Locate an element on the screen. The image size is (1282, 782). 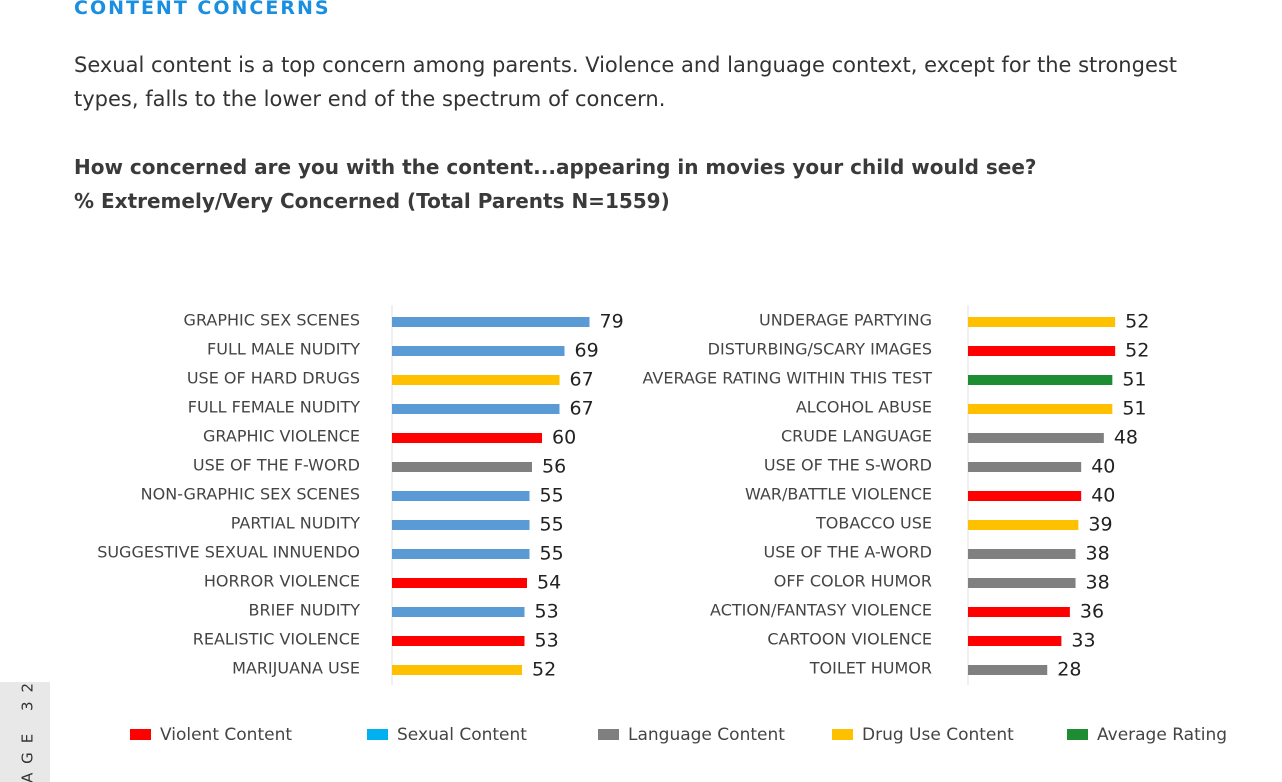
value-label: 39 is located at coordinates (1100, 525).